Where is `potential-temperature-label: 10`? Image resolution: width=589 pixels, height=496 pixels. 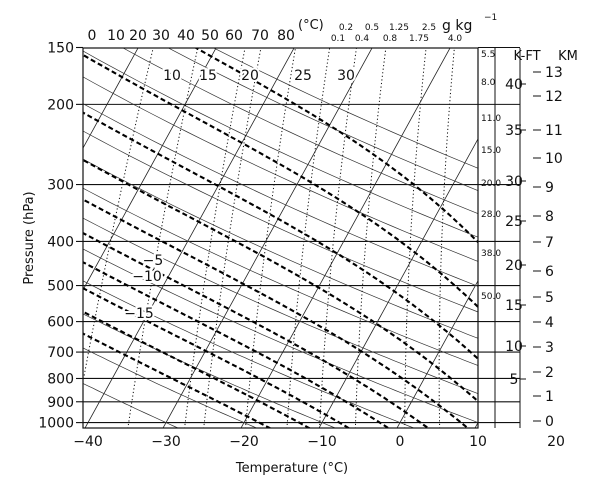 potential-temperature-label: 10 is located at coordinates (116, 36).